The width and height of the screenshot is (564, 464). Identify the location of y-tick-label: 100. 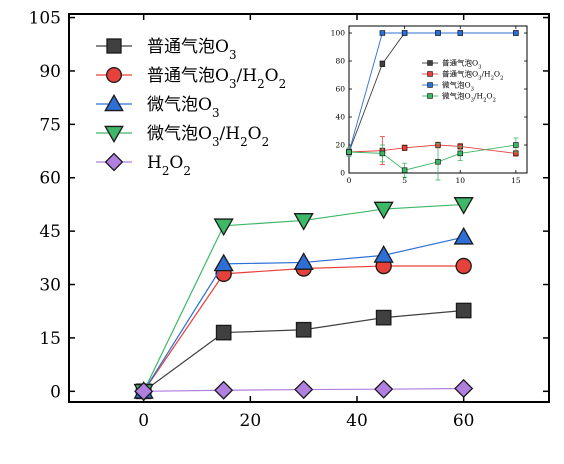
(338, 33).